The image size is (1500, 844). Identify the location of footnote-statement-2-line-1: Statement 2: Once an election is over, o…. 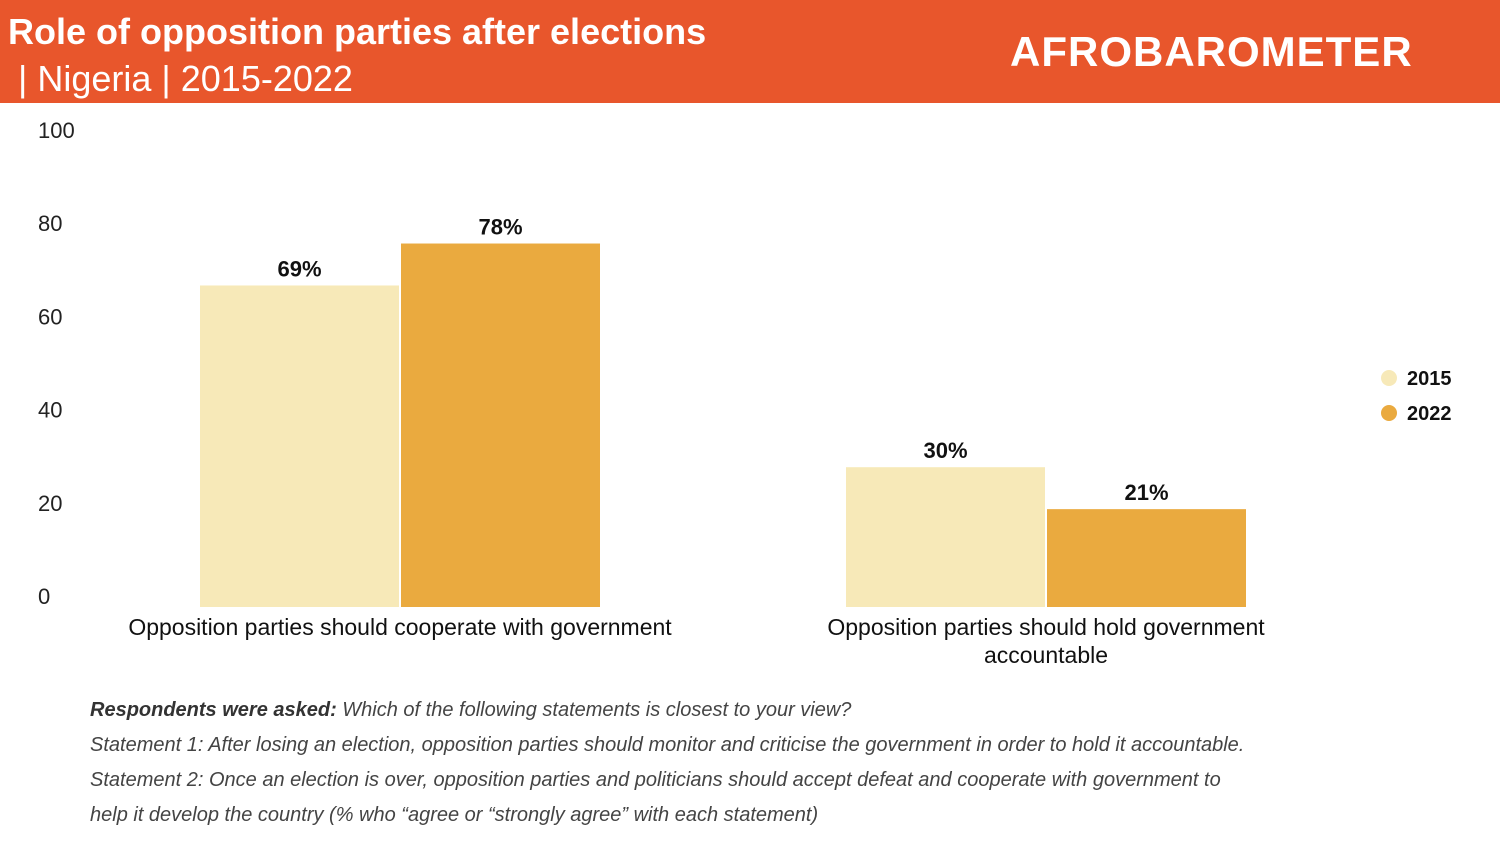
(655, 780).